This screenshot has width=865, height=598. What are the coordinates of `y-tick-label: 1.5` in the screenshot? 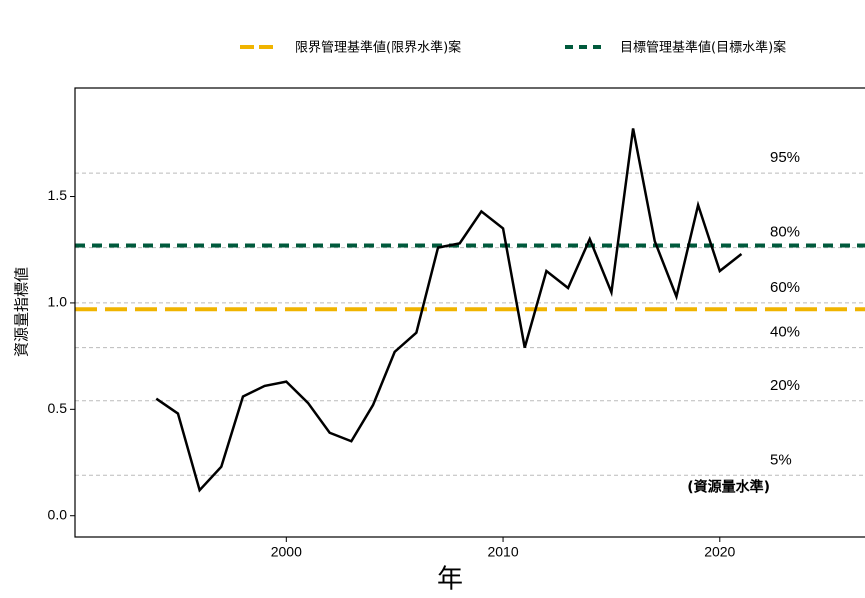 It's located at (58, 195).